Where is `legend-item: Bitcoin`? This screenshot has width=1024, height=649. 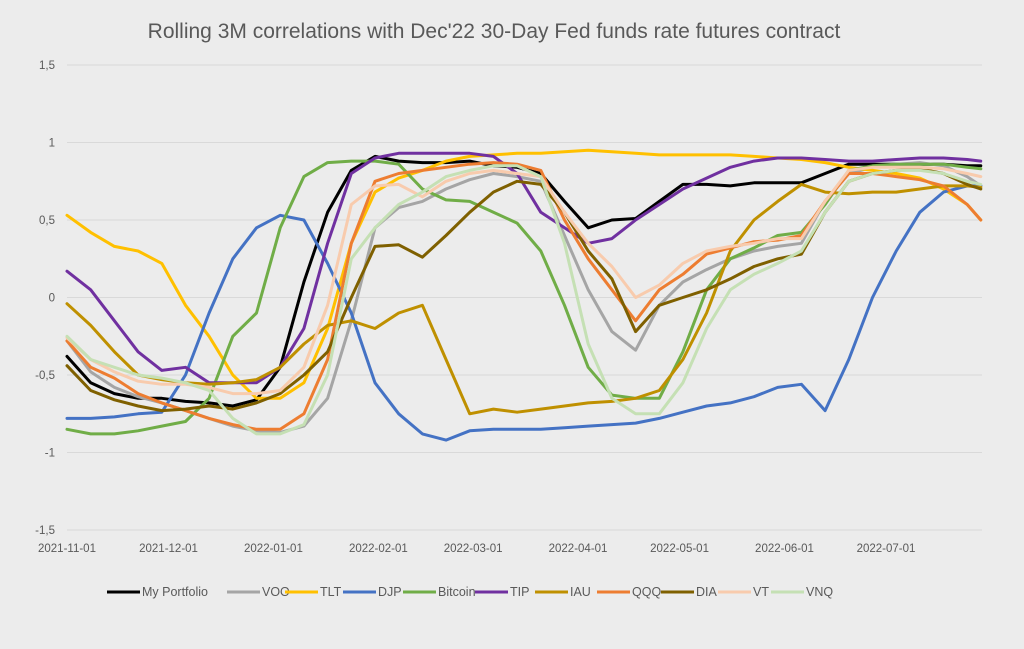 legend-item: Bitcoin is located at coordinates (439, 592).